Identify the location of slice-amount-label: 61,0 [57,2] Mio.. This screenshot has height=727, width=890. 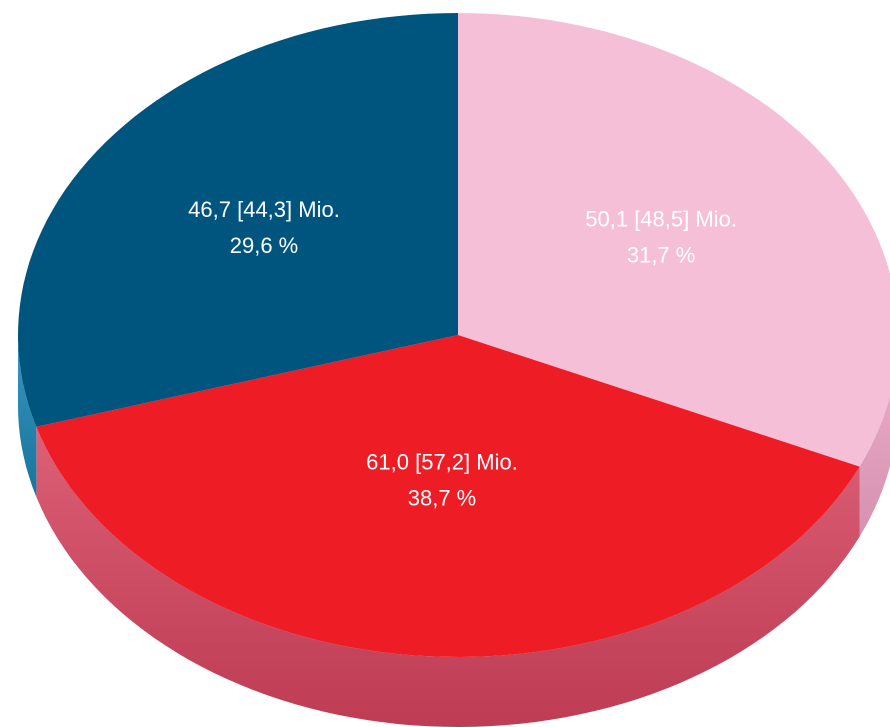
(442, 462).